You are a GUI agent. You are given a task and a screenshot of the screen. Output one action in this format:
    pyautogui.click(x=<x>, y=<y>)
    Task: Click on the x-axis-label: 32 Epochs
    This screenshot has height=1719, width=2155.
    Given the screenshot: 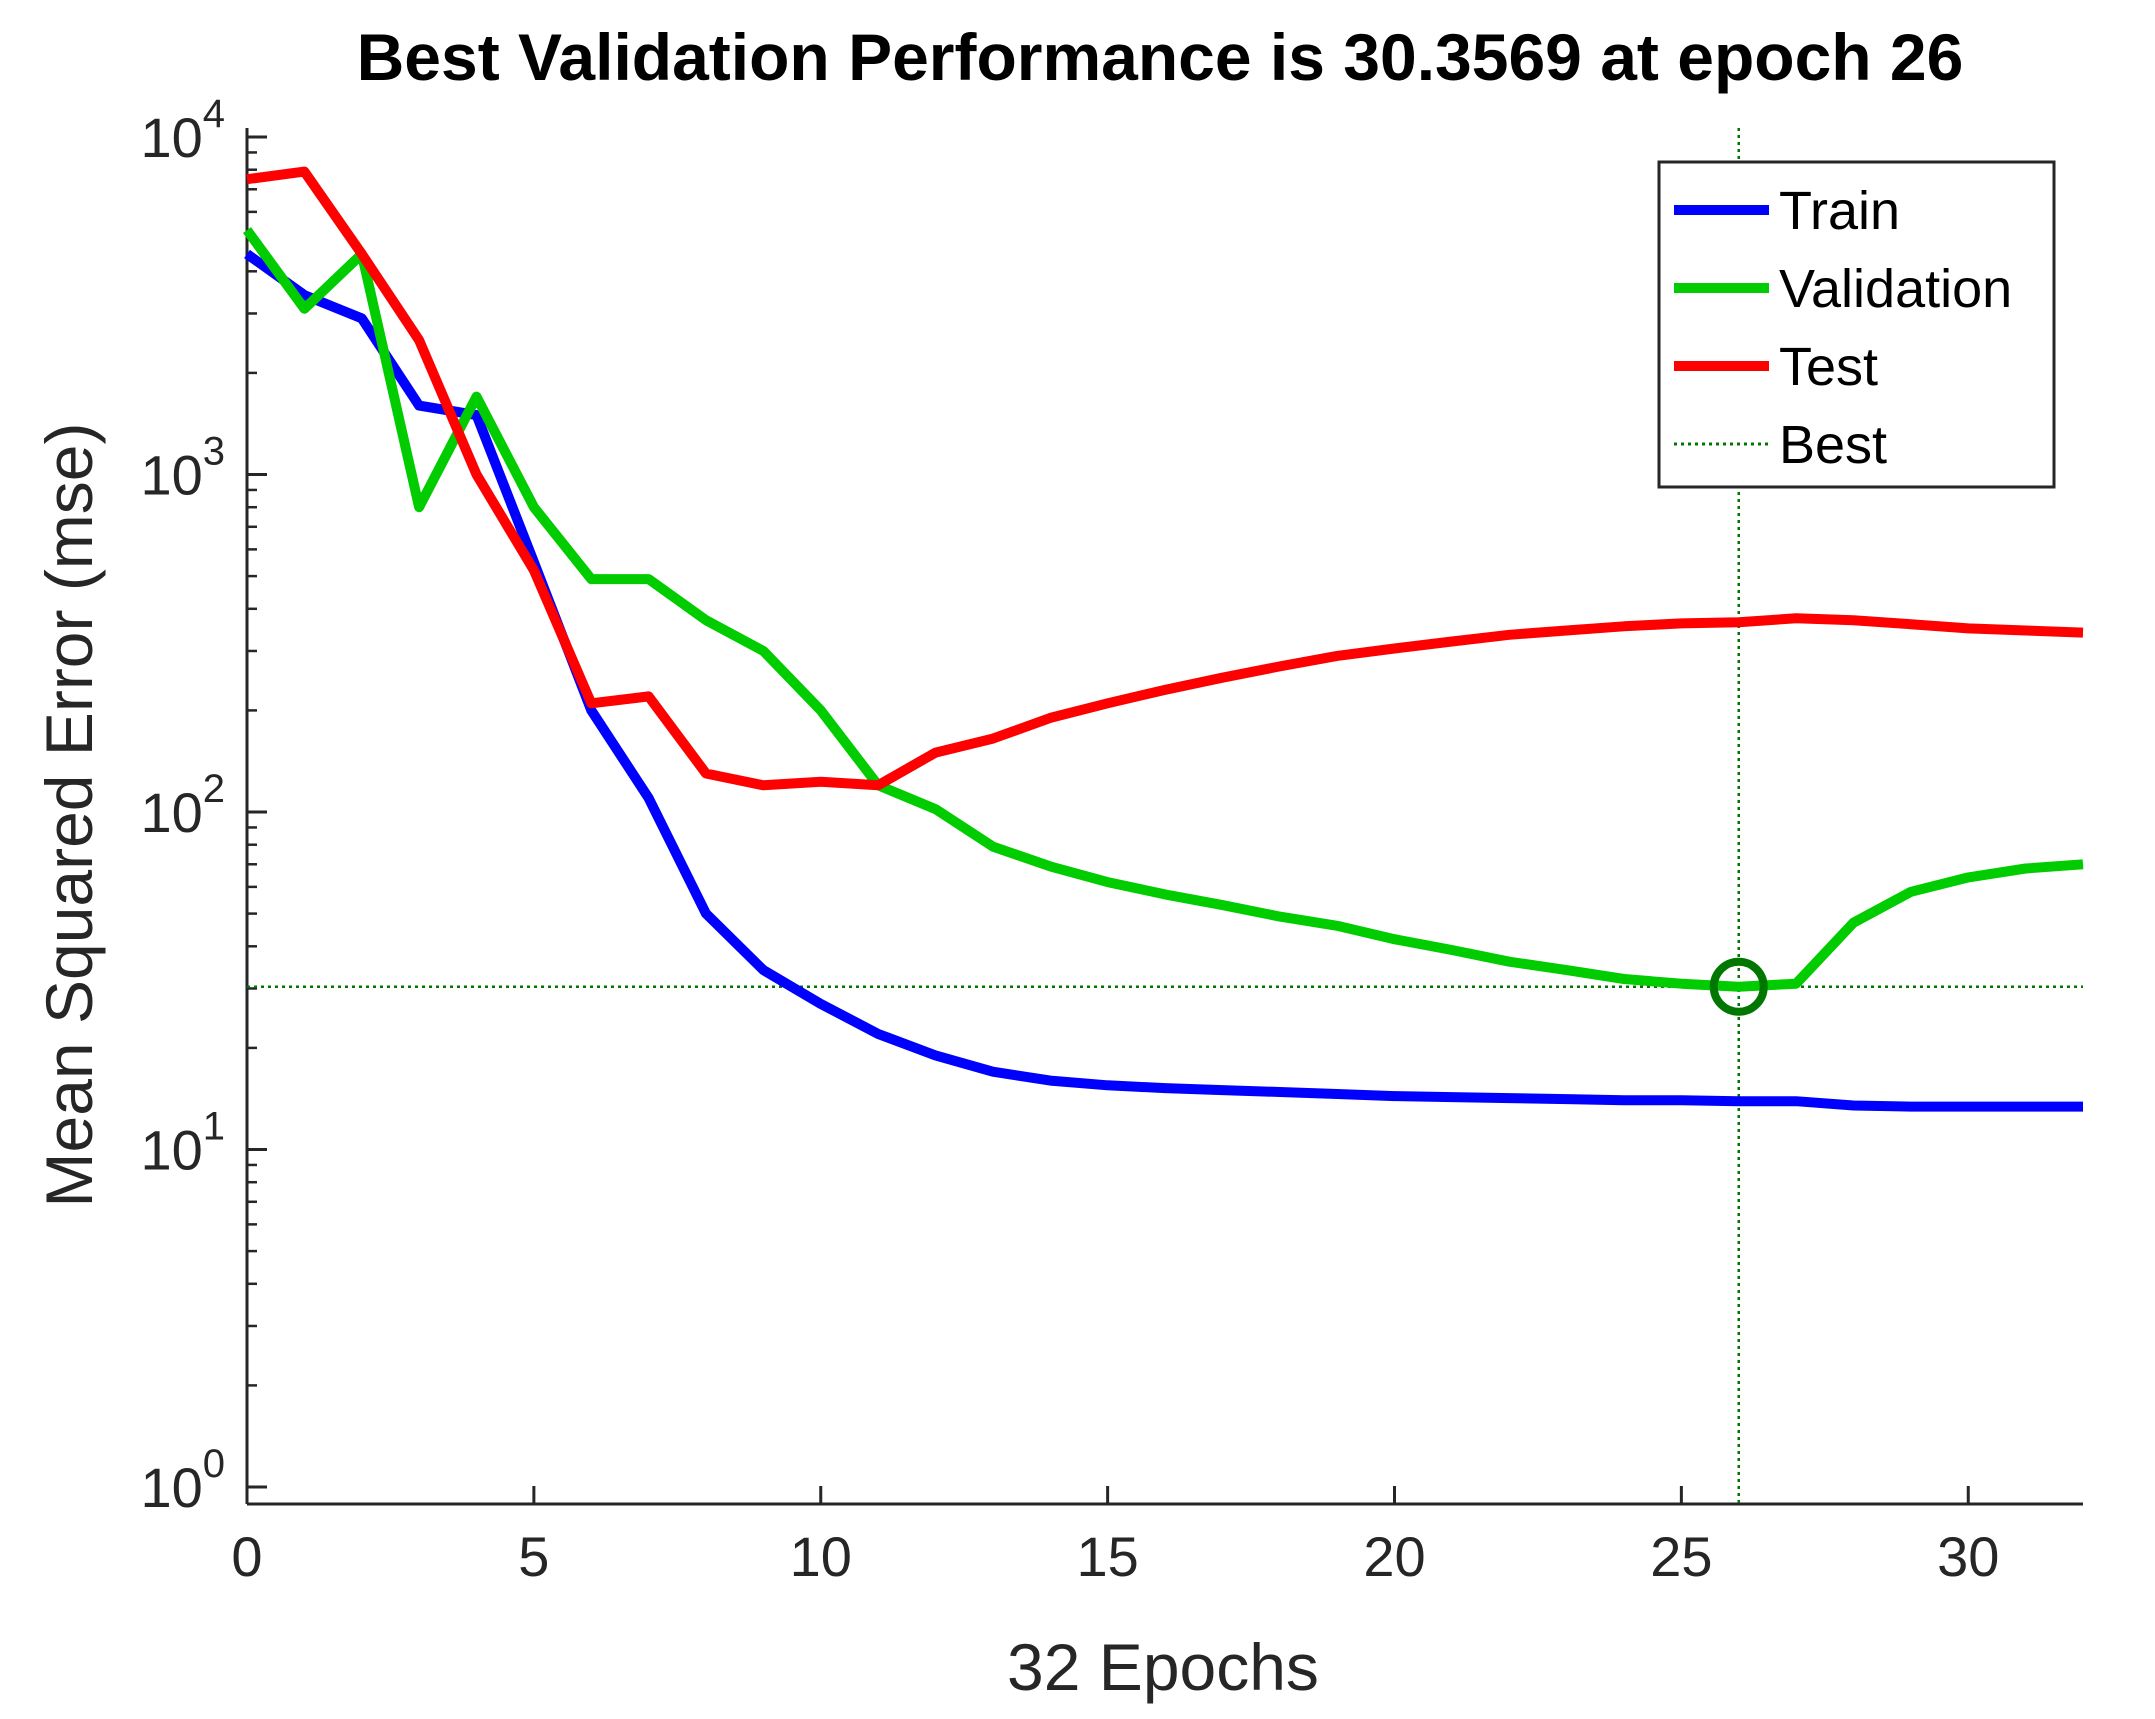 What is the action you would take?
    pyautogui.click(x=1163, y=1667)
    